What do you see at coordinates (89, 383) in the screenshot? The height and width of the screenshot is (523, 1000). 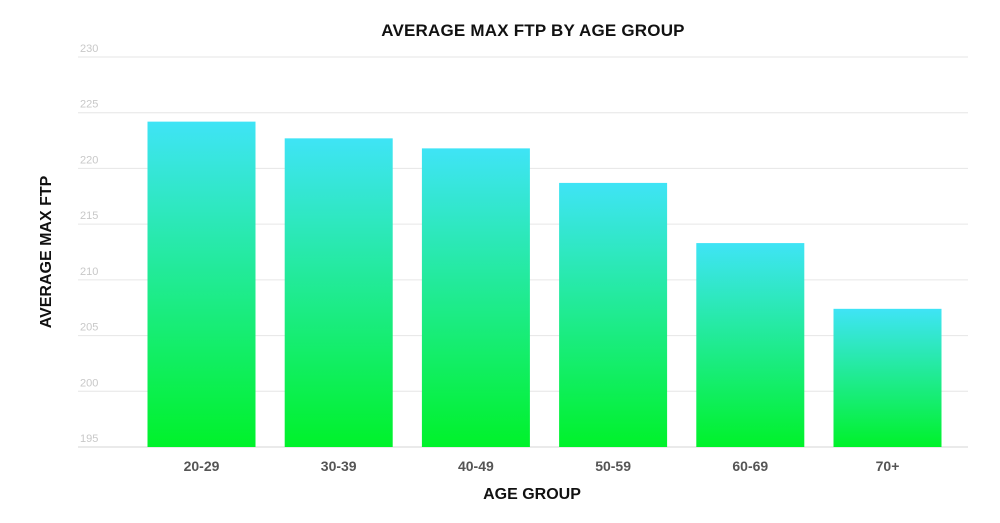 I see `y-tick-label: 200` at bounding box center [89, 383].